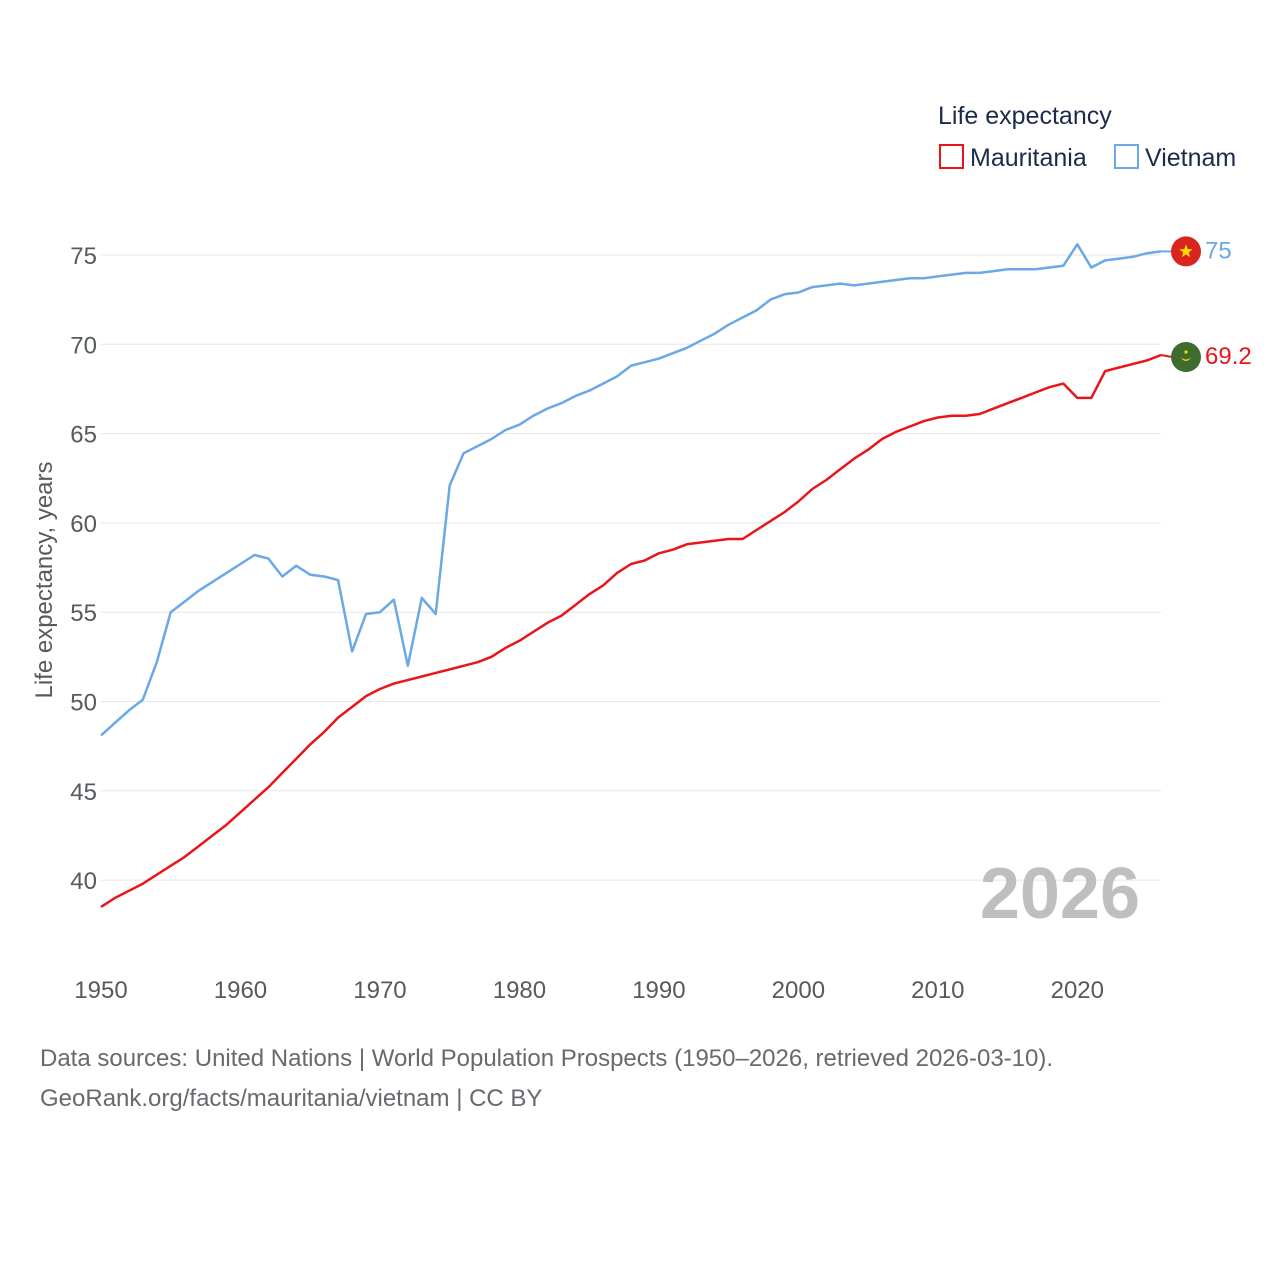 The width and height of the screenshot is (1280, 1280). What do you see at coordinates (83, 613) in the screenshot?
I see `y-tick-label-55: 55` at bounding box center [83, 613].